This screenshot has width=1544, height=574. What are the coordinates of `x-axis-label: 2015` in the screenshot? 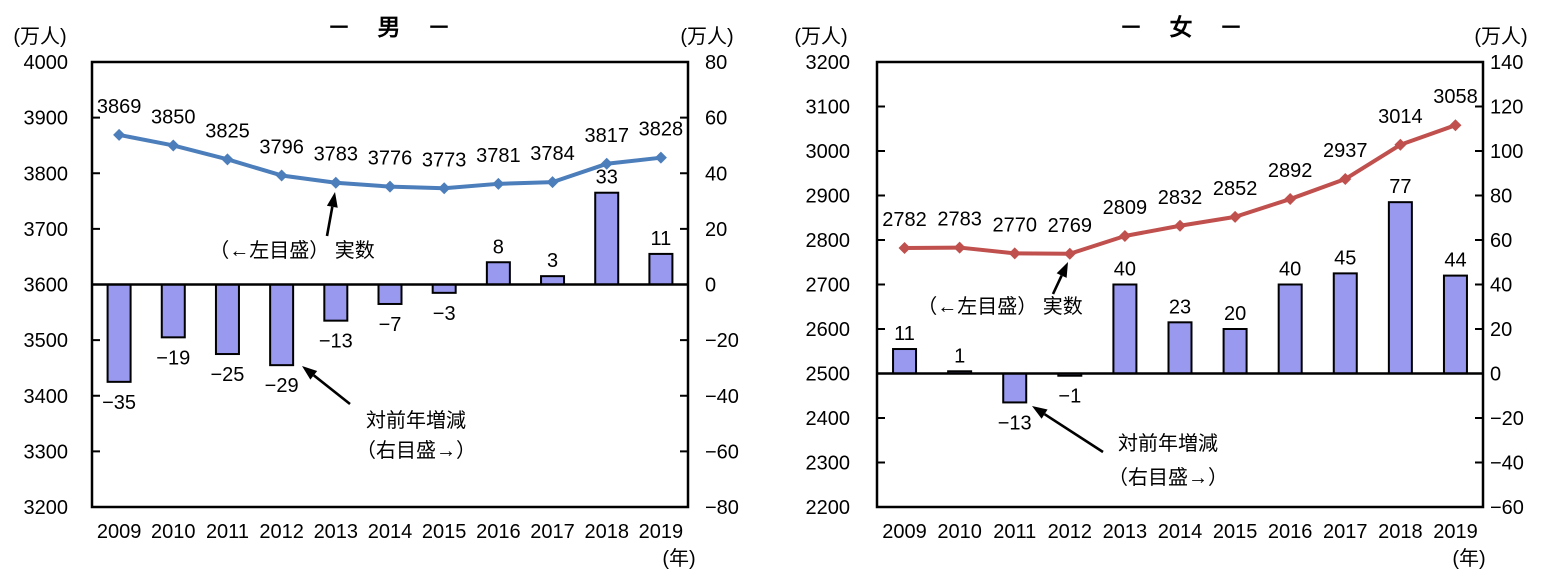 It's located at (444, 532).